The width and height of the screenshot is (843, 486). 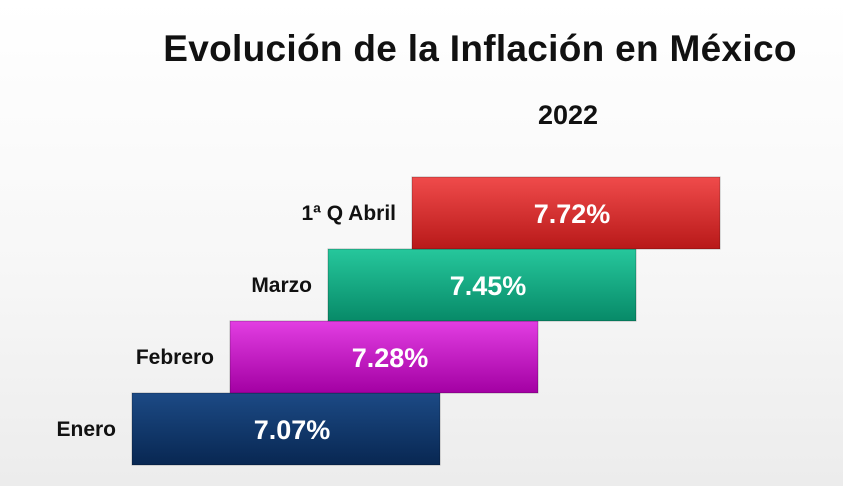 I want to click on bar-enero, so click(x=286, y=429).